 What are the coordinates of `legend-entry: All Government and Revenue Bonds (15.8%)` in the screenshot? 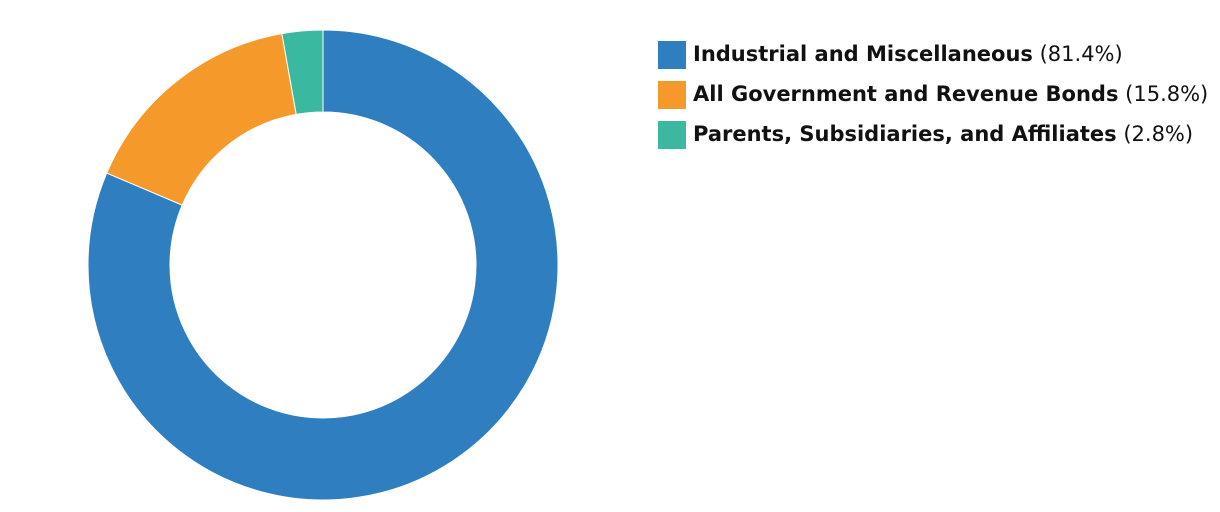 It's located at (950, 94).